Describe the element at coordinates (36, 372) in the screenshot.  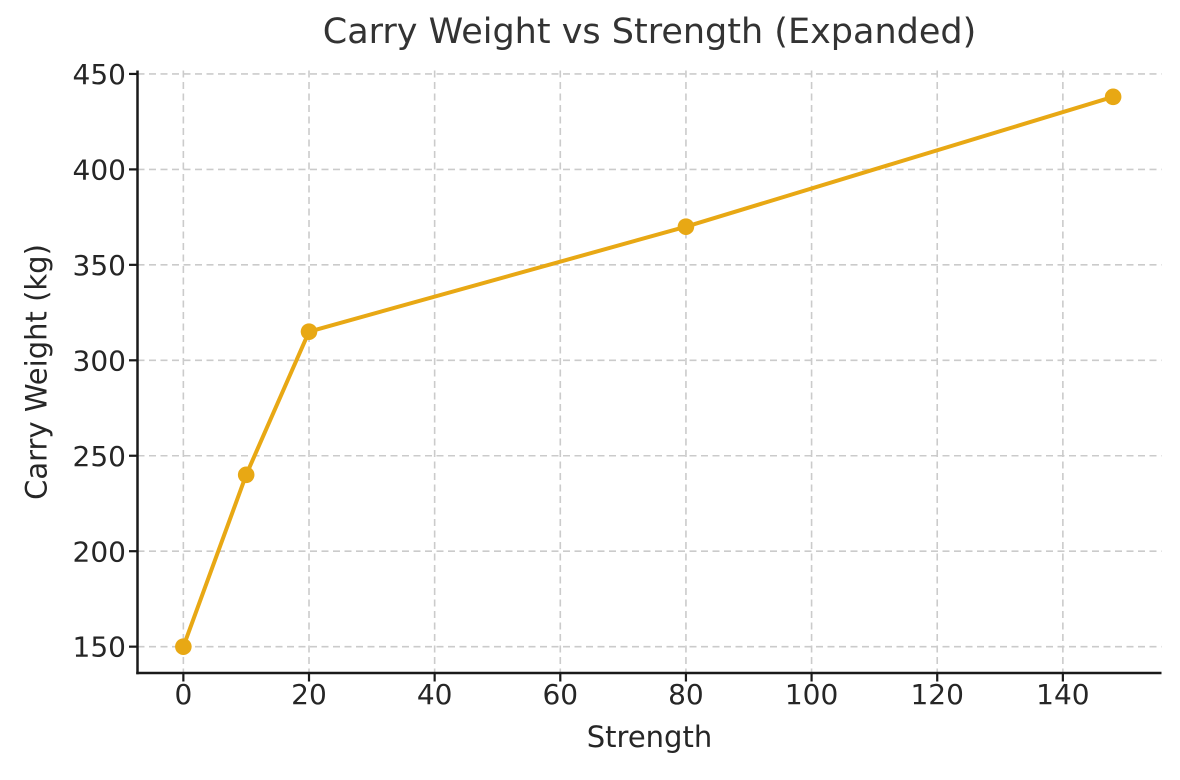
I see `y-axis-label: Carry Weight (kg)` at that location.